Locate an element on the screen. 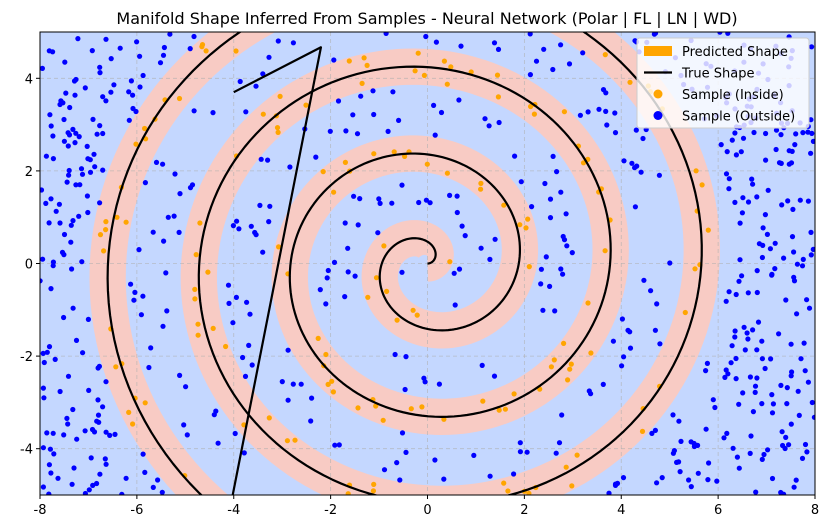 This screenshot has width=829, height=528. legend-label: Sample (Inside) is located at coordinates (733, 95).